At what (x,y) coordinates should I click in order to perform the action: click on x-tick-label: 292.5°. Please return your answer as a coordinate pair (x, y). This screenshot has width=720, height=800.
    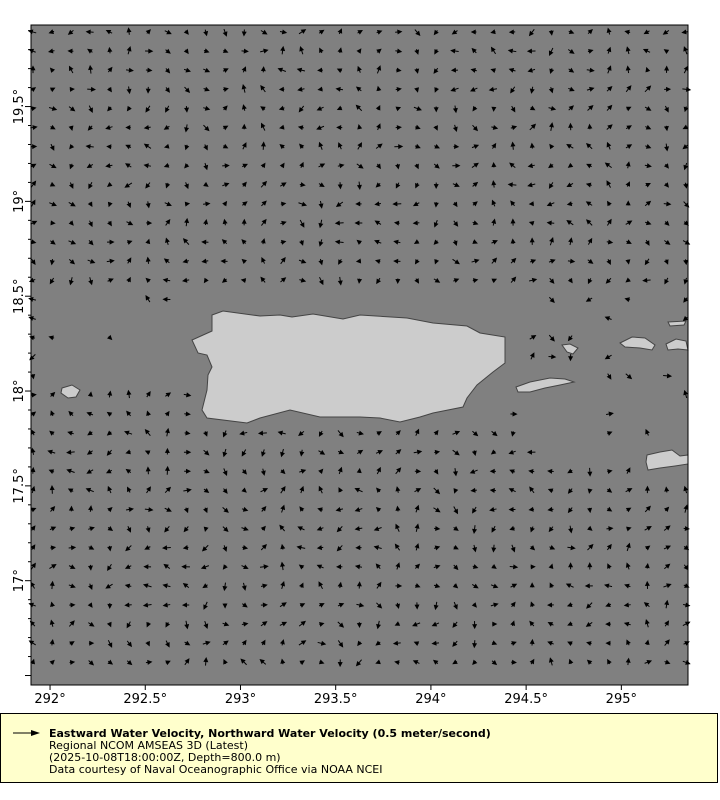
    Looking at the image, I should click on (145, 699).